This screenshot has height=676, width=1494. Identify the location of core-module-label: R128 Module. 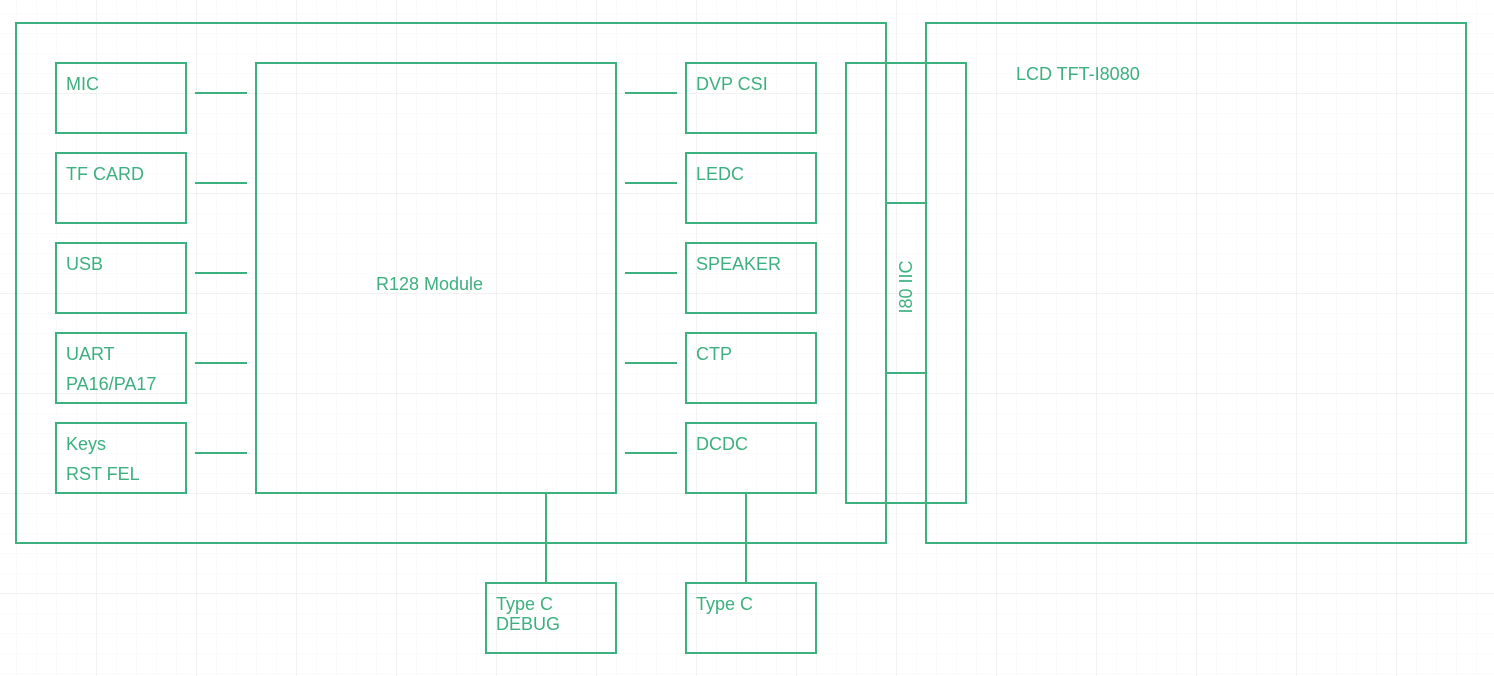
(430, 284).